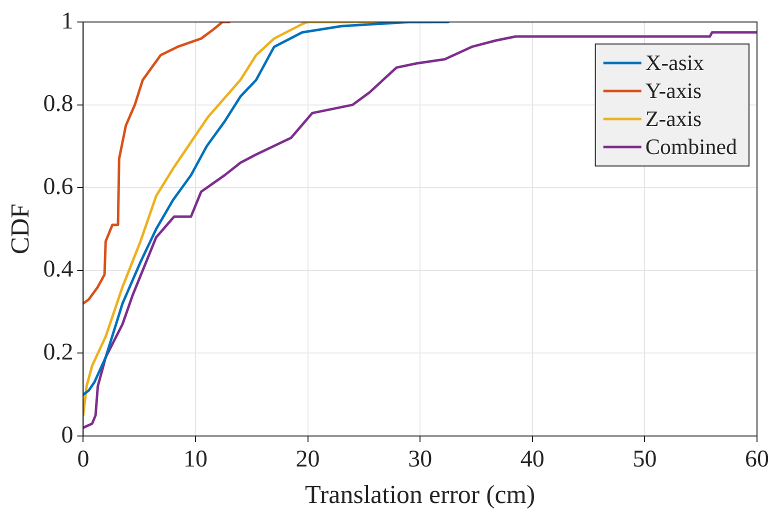 The image size is (773, 516). Describe the element at coordinates (196, 459) in the screenshot. I see `x-tick-label: 10` at that location.